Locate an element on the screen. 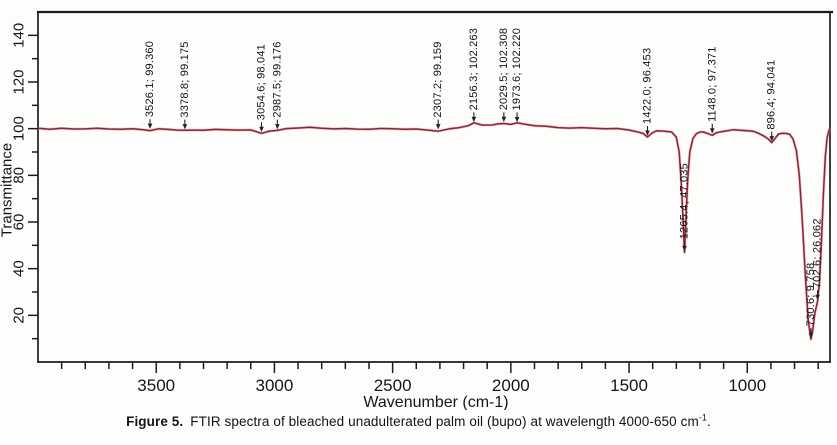  peak-label: 730.6; 9.758 is located at coordinates (811, 295).